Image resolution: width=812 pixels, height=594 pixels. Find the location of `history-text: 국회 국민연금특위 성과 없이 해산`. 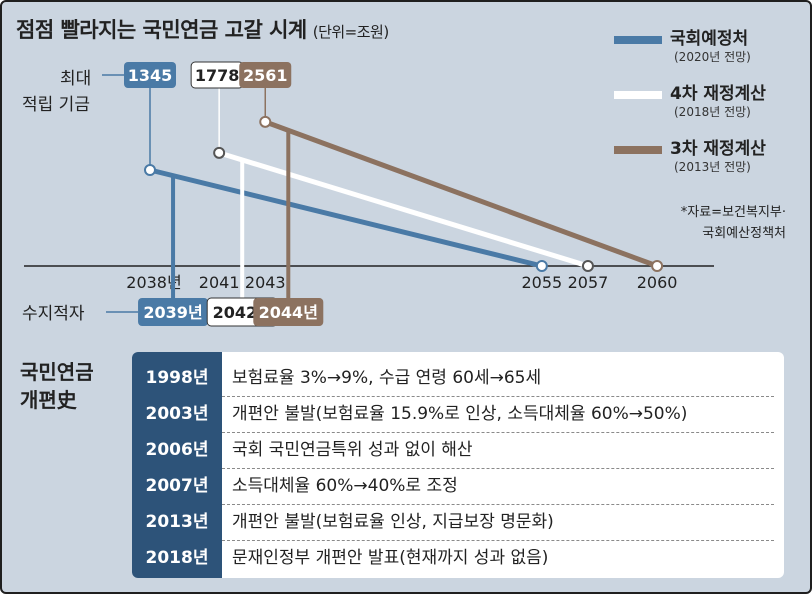

history-text: 국회 국민연금특위 성과 없이 해산 is located at coordinates (352, 450).